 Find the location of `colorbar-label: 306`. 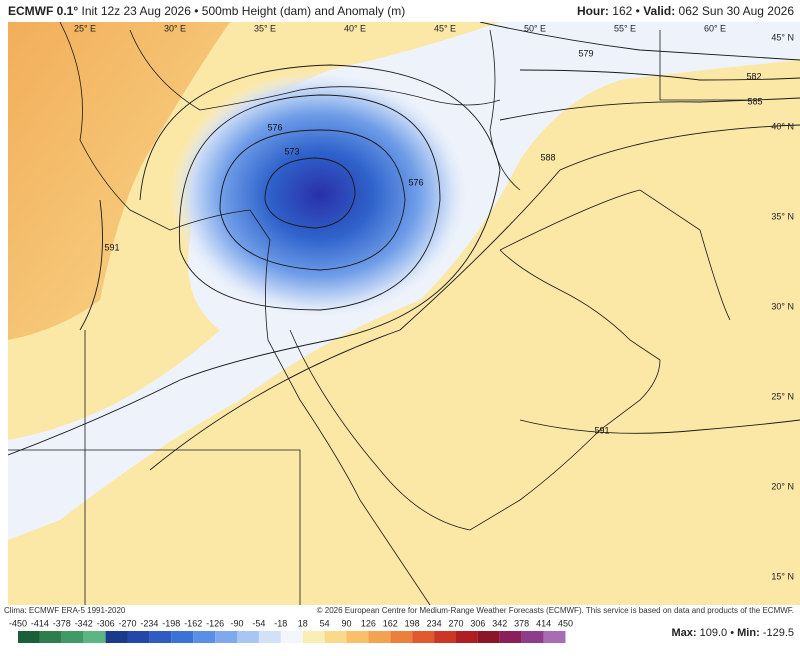

colorbar-label: 306 is located at coordinates (477, 623).